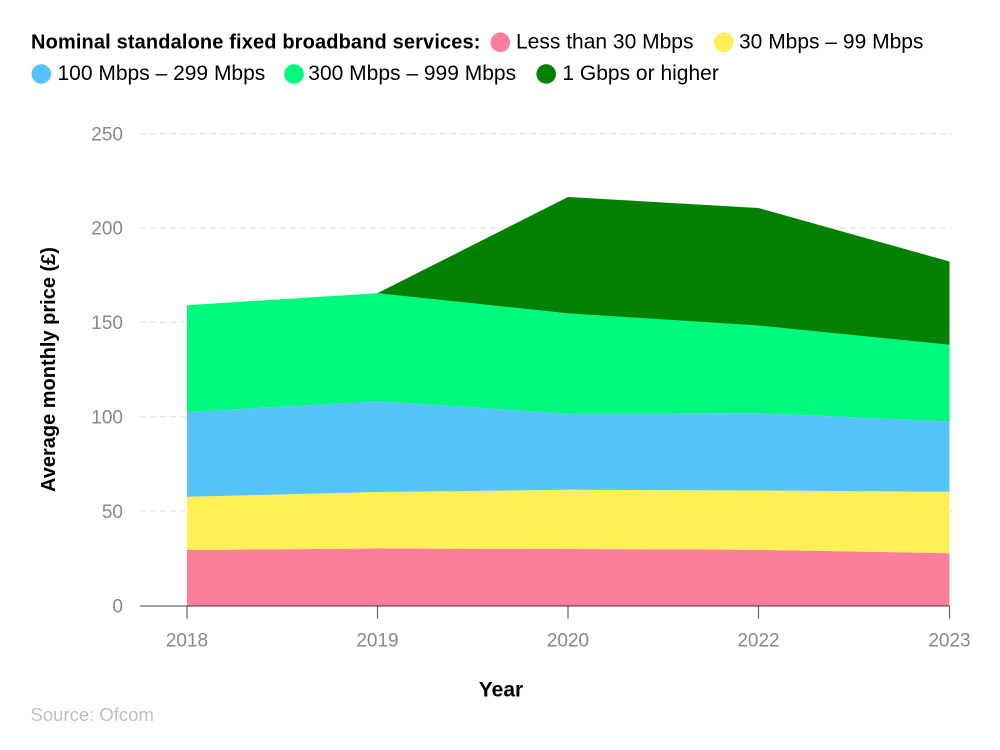  I want to click on svg-text: 200, so click(107, 229).